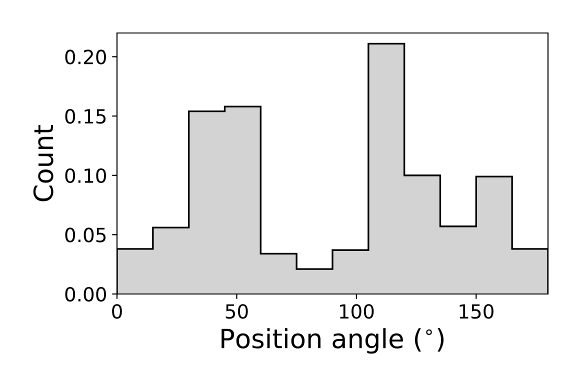 The width and height of the screenshot is (581, 388). Describe the element at coordinates (85, 57) in the screenshot. I see `y-tick-label: 0.20` at that location.